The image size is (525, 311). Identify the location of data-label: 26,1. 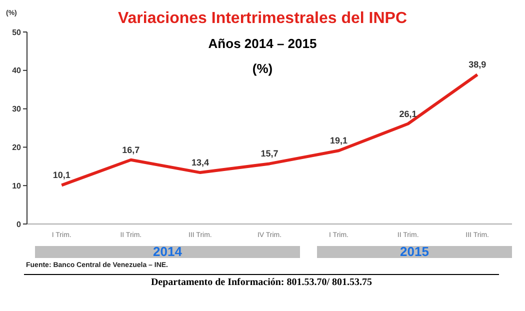
(408, 113).